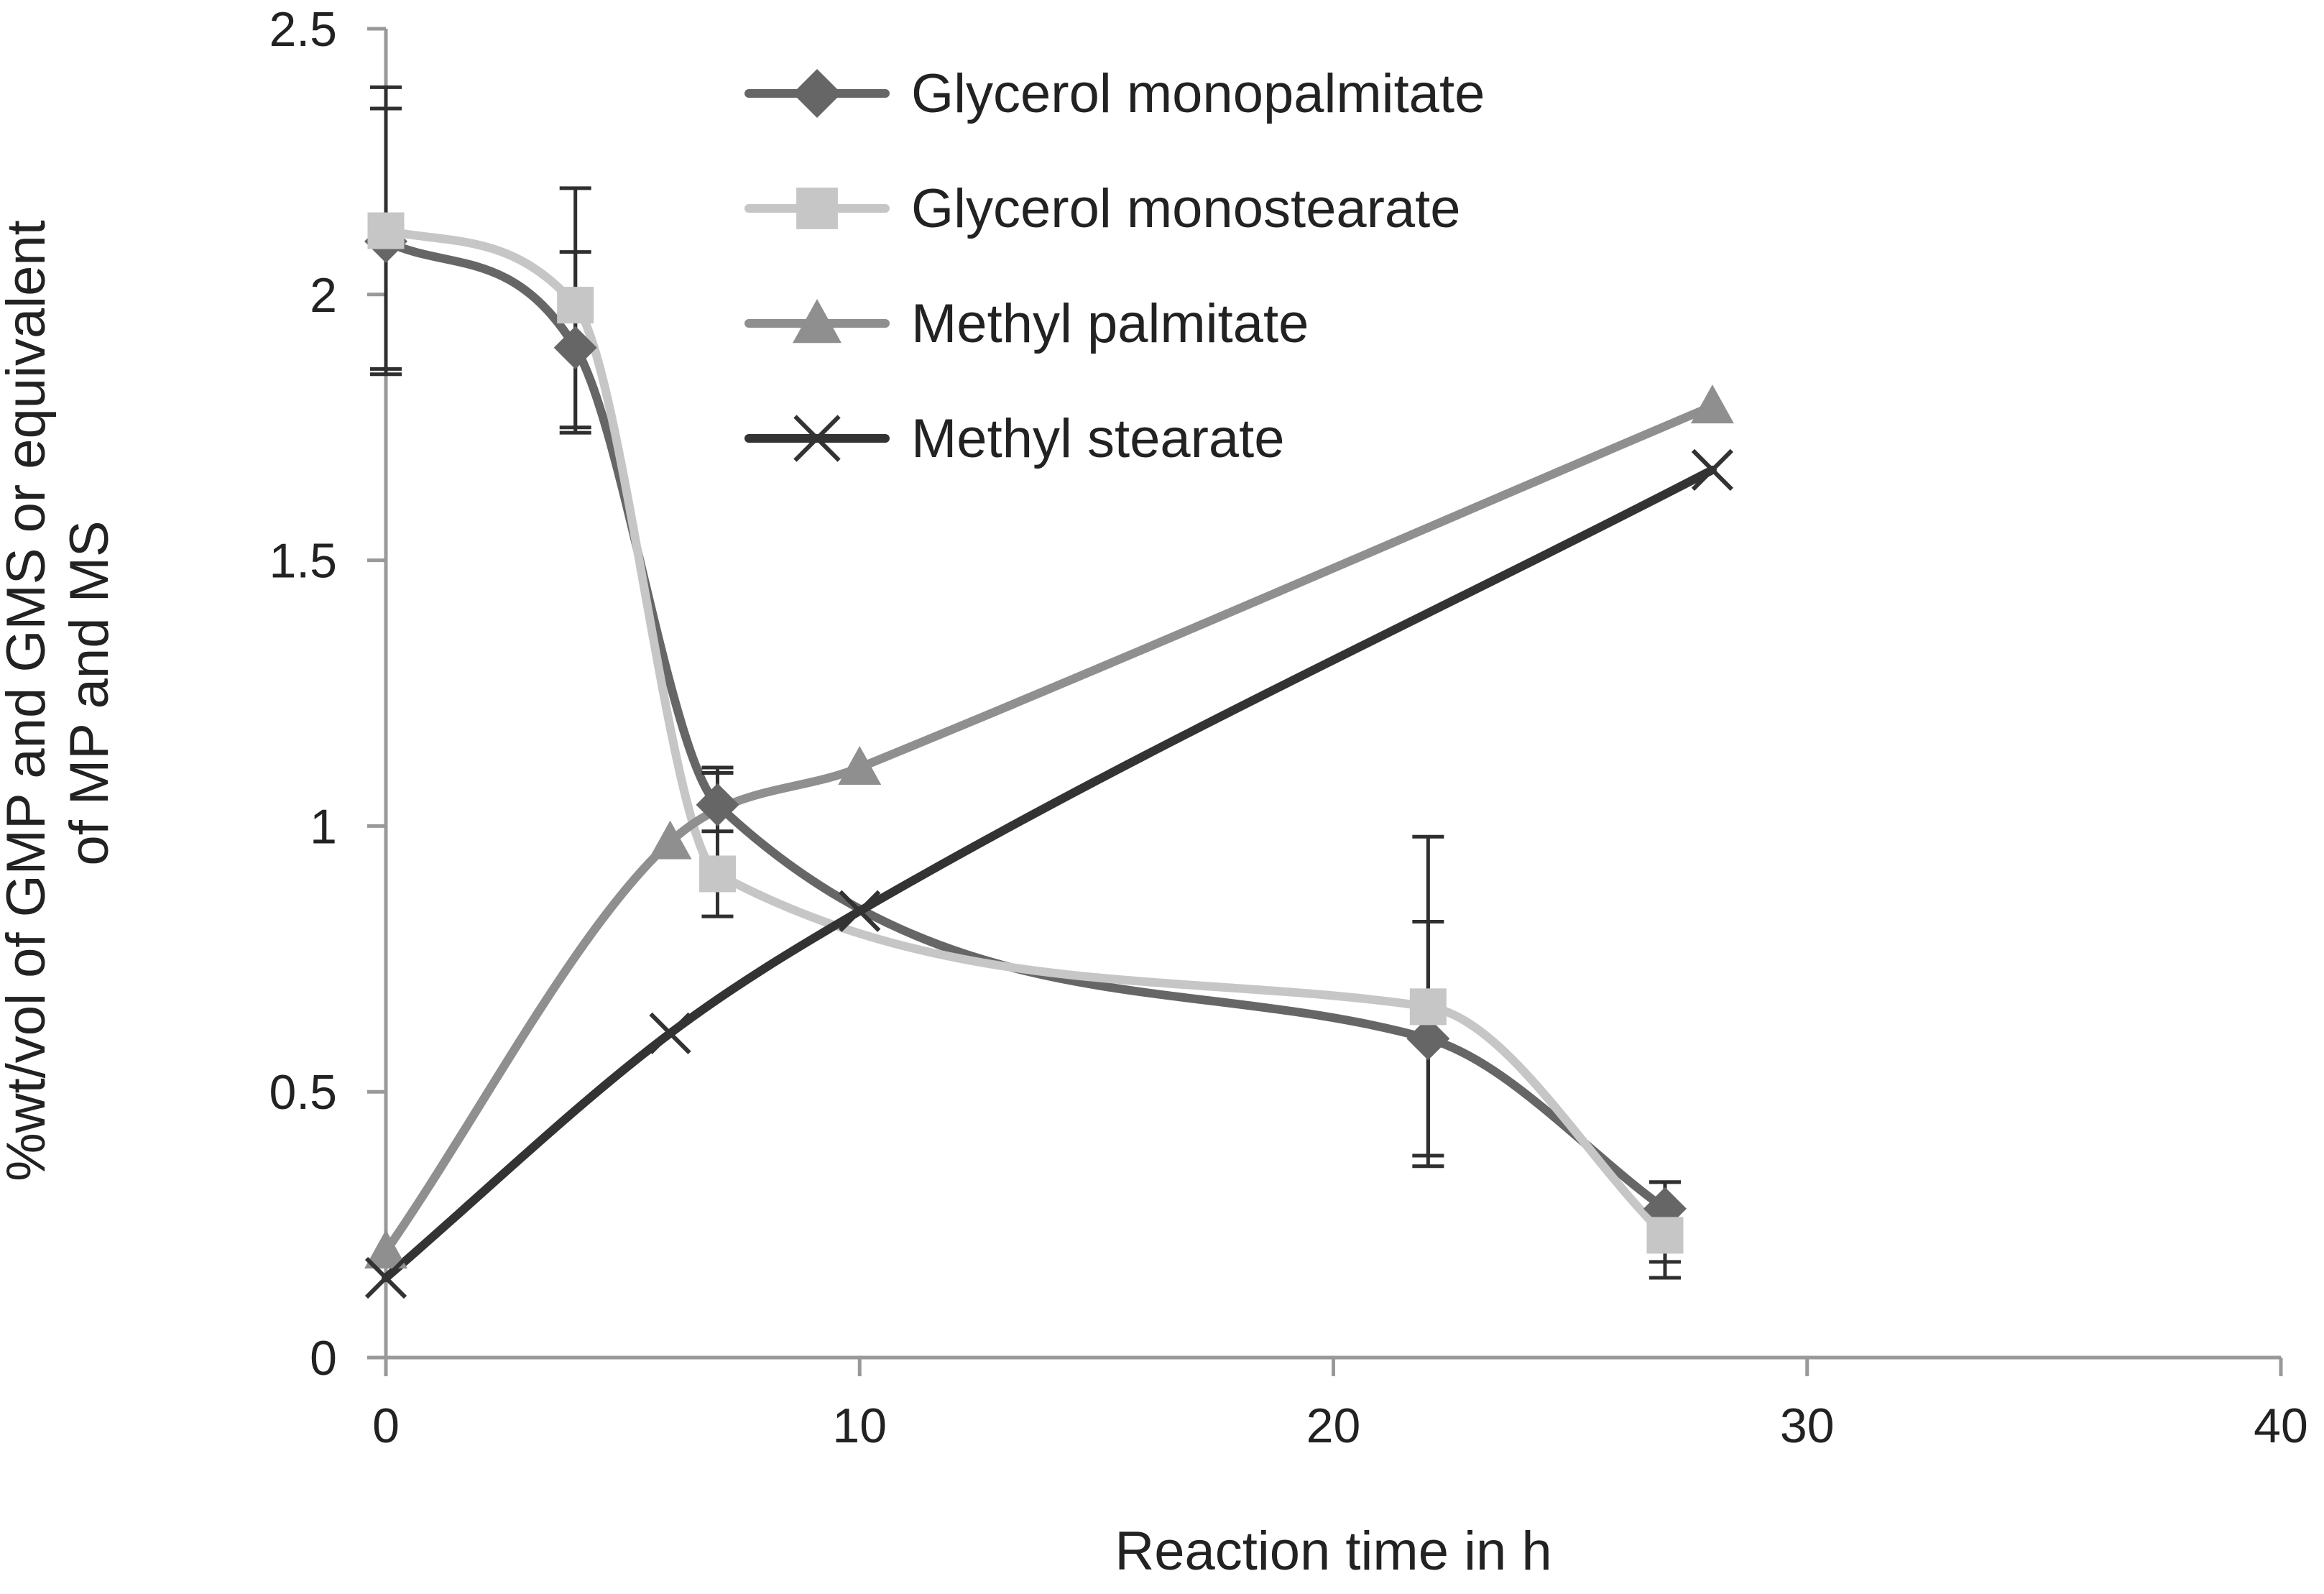 The height and width of the screenshot is (1594, 2324). I want to click on legend-item: Glycerol monostearate, so click(1102, 208).